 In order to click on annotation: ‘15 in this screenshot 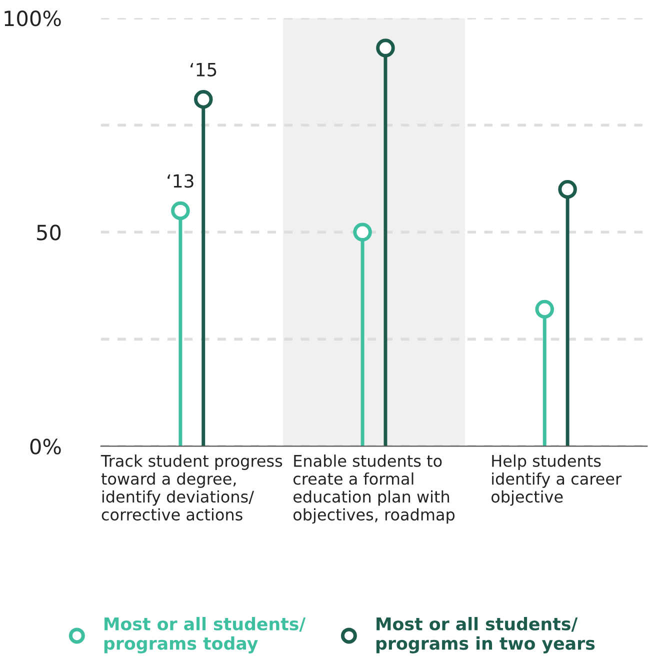, I will do `click(203, 69)`.